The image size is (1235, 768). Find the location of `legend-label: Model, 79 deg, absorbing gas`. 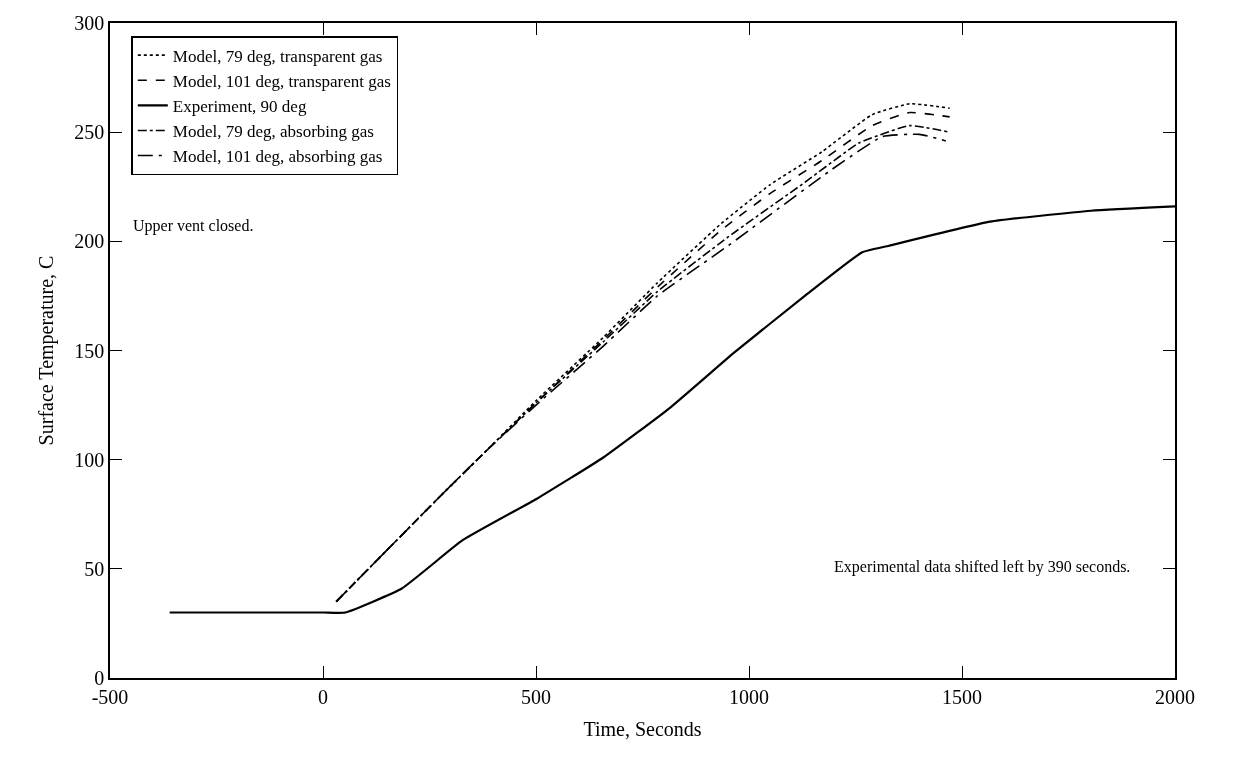

legend-label: Model, 79 deg, absorbing gas is located at coordinates (273, 132).